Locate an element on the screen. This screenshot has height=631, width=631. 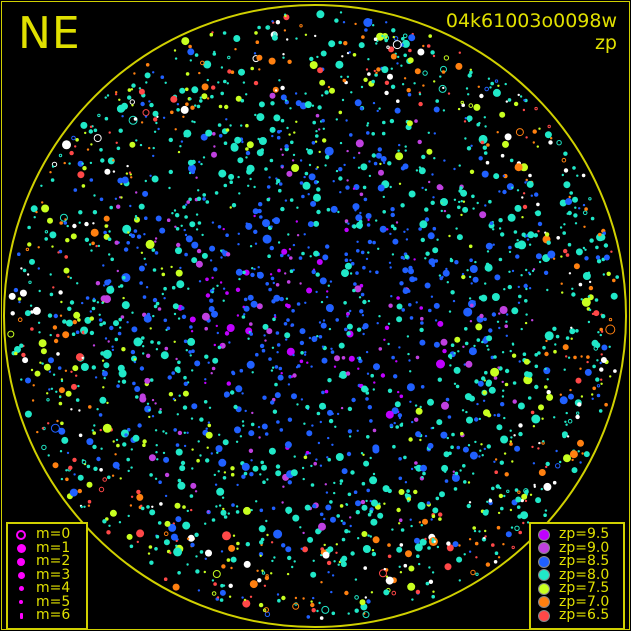
zp-color-icon is located at coordinates (544, 561).